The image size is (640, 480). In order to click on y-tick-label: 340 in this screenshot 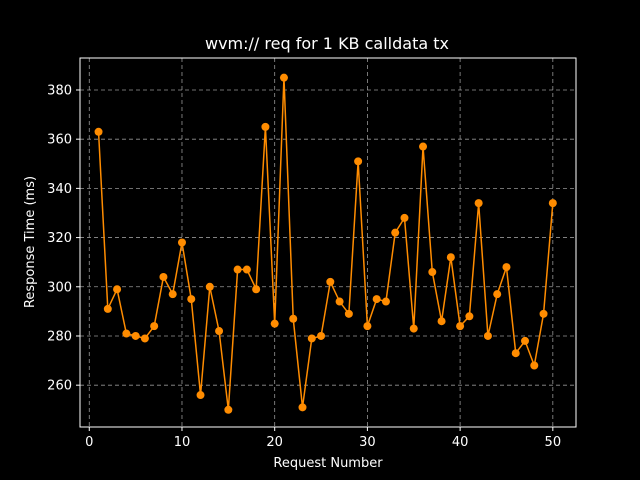, I will do `click(59, 189)`.